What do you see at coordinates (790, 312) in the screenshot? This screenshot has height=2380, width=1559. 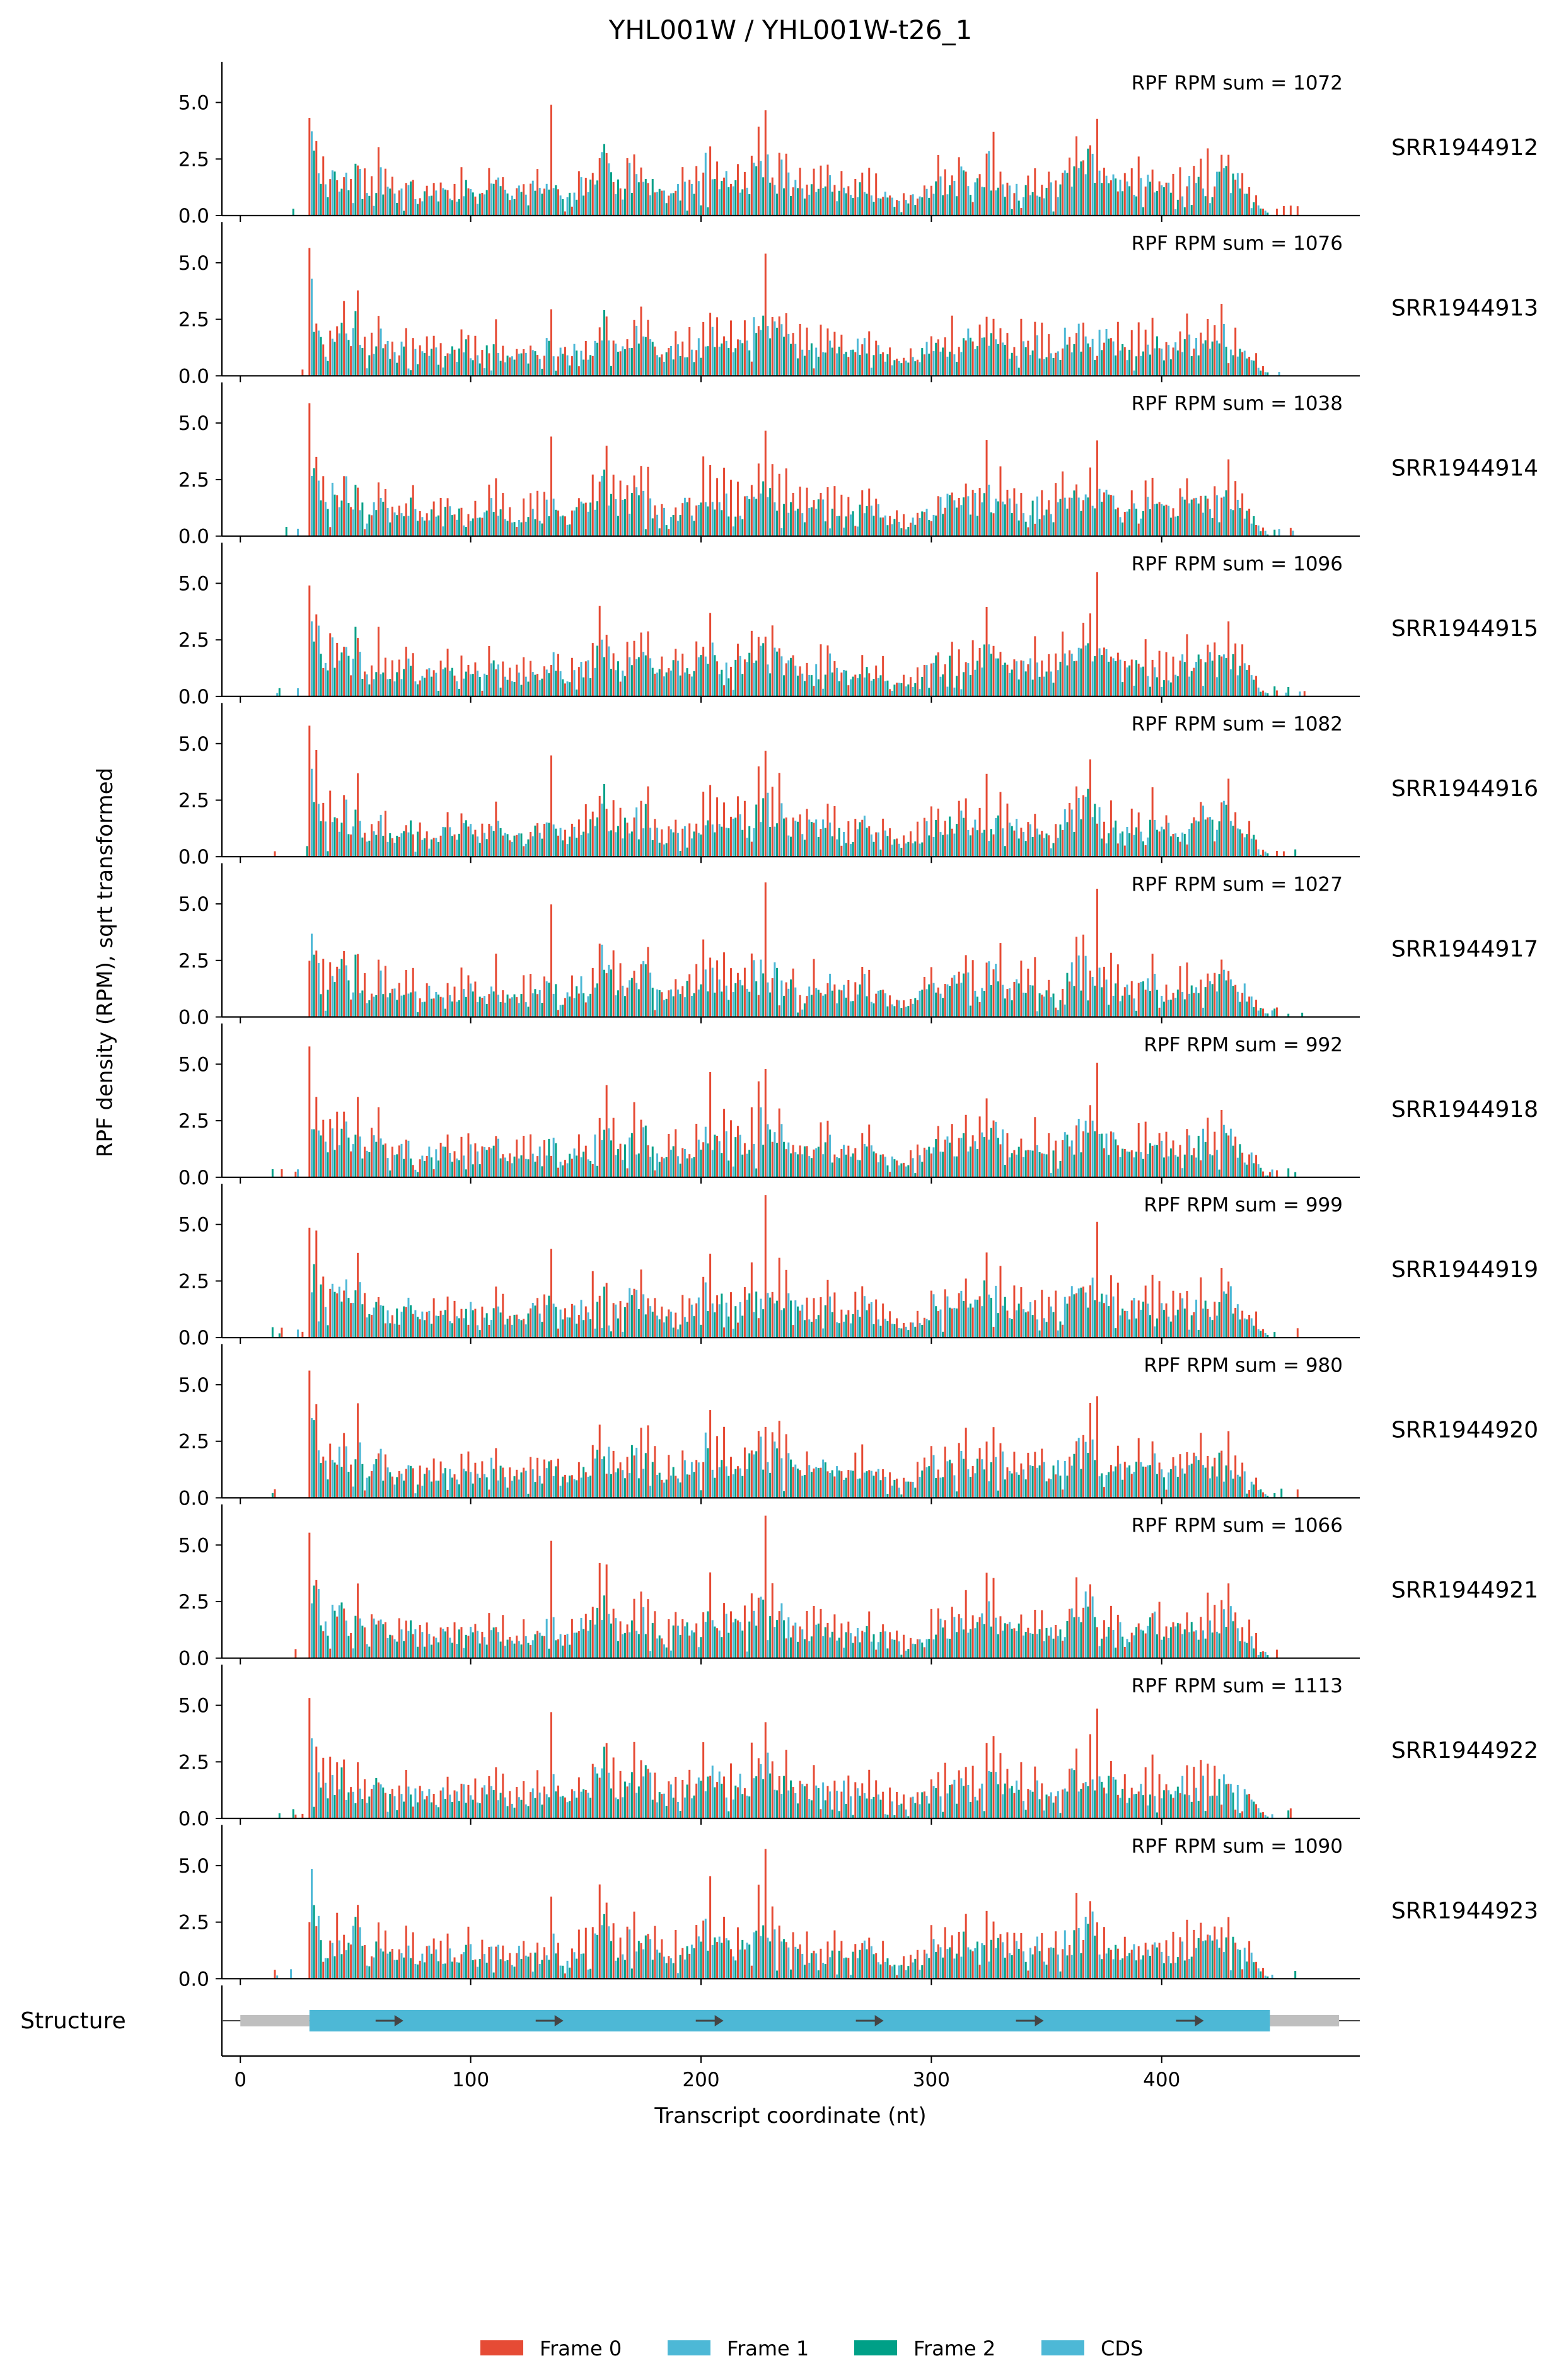 I see `bars-SRR1944913` at bounding box center [790, 312].